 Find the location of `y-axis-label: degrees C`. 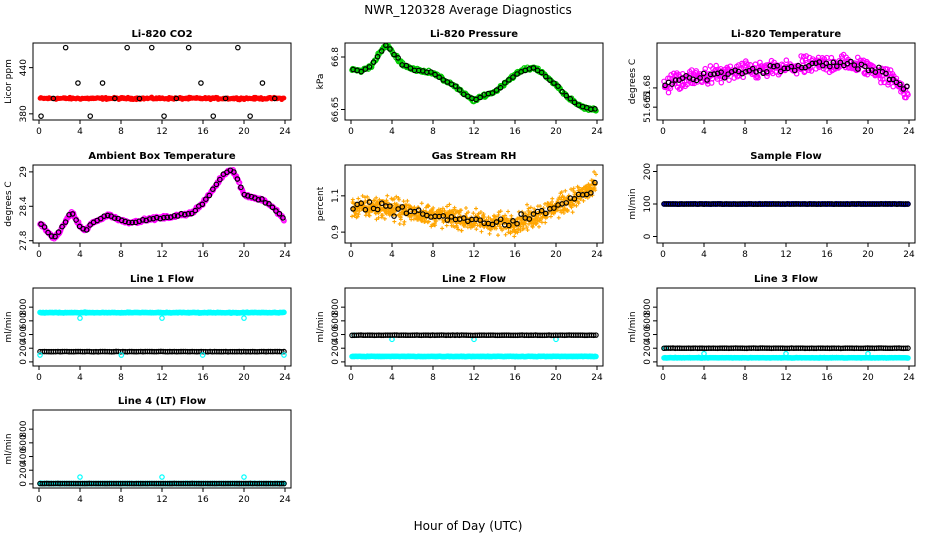

y-axis-label: degrees C is located at coordinates (9, 203).